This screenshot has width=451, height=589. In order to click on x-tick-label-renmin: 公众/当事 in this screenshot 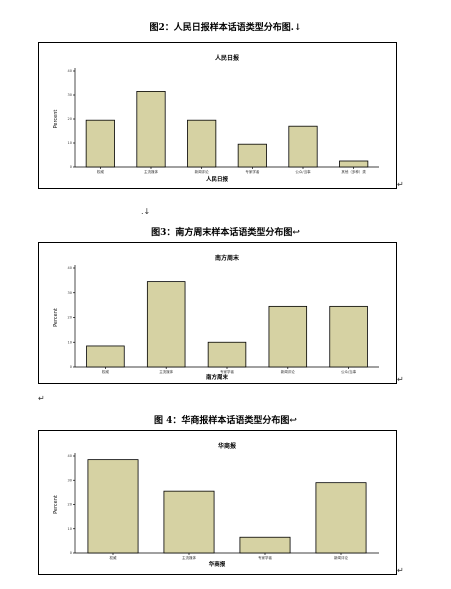, I will do `click(303, 171)`.